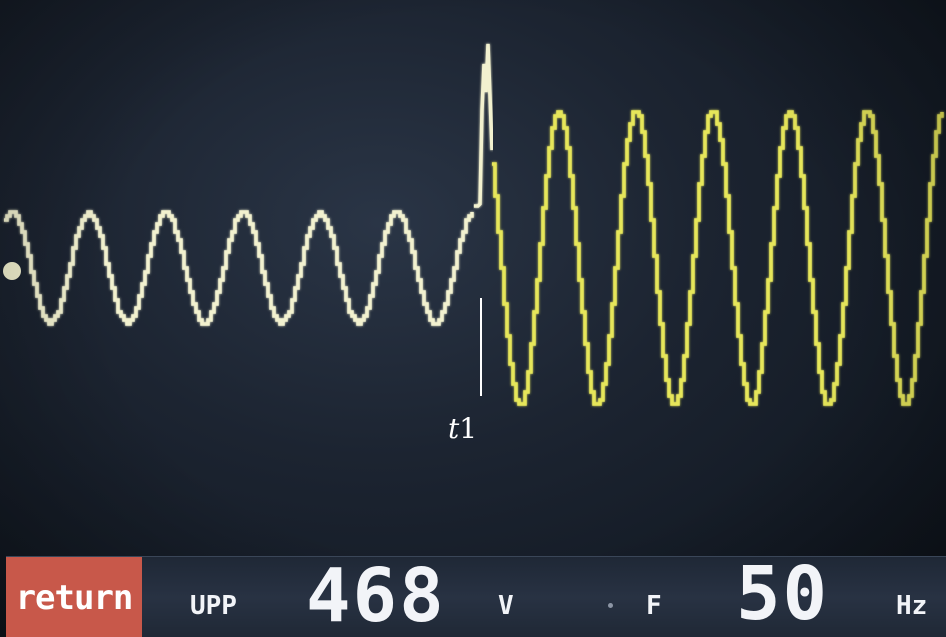 This screenshot has height=637, width=946. I want to click on waveform-spike, so click(484, 125).